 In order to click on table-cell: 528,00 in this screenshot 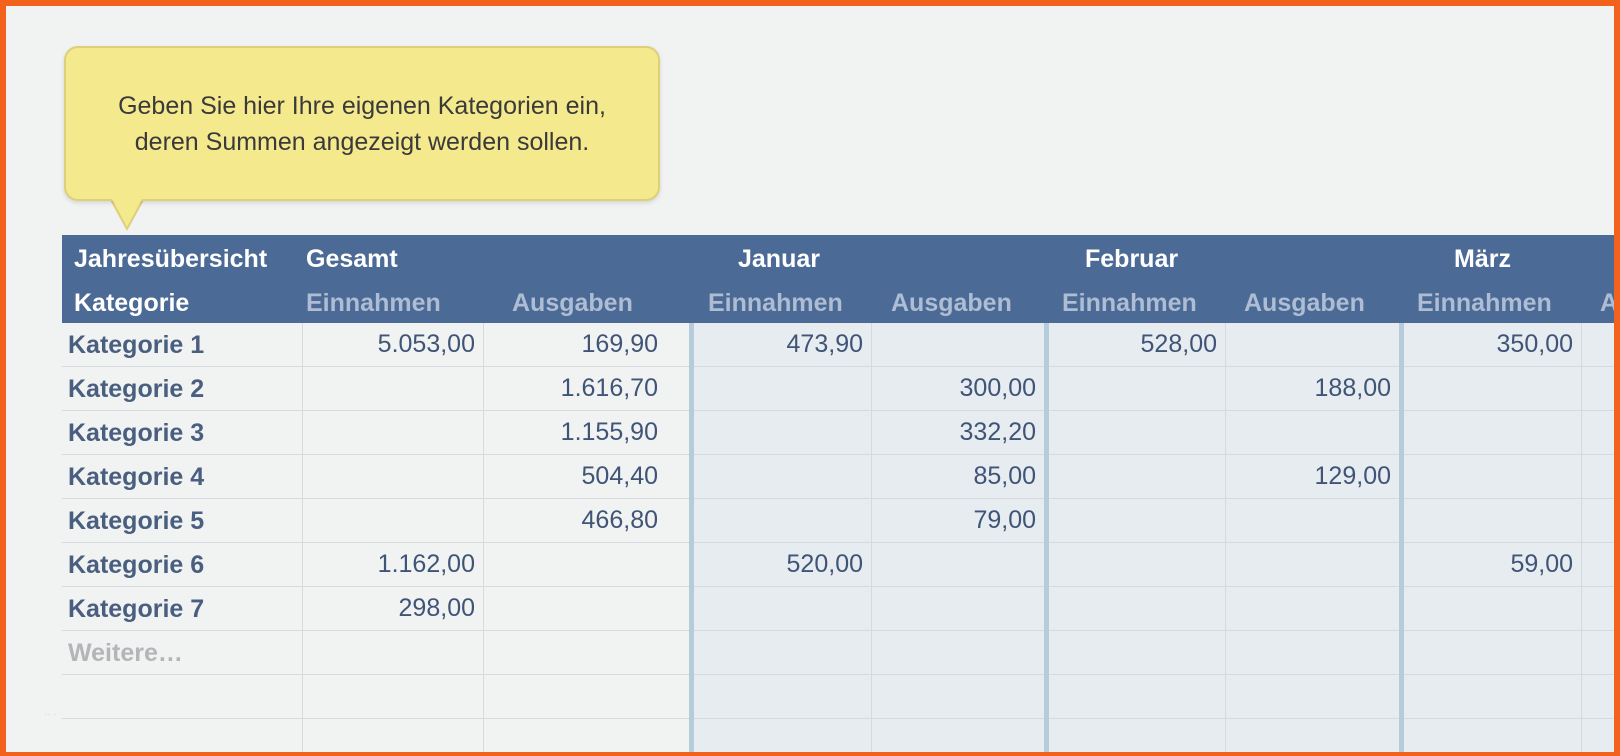, I will do `click(1134, 344)`.